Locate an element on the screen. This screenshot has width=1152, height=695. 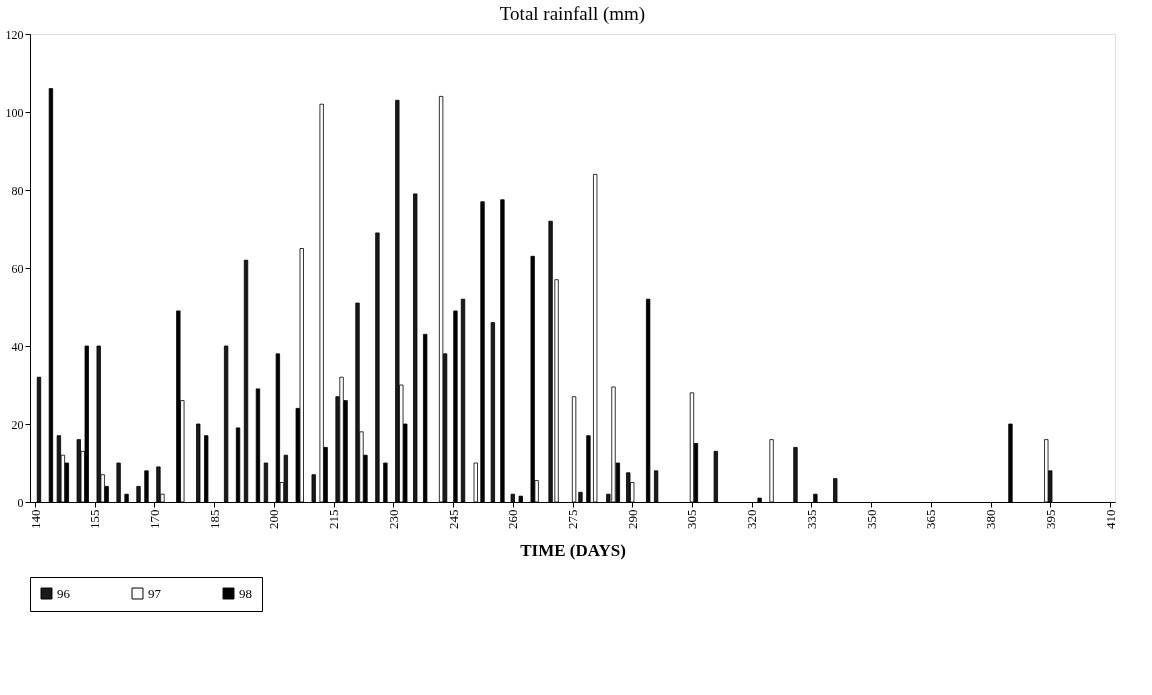
y-tick-label: 120 is located at coordinates (14, 34).